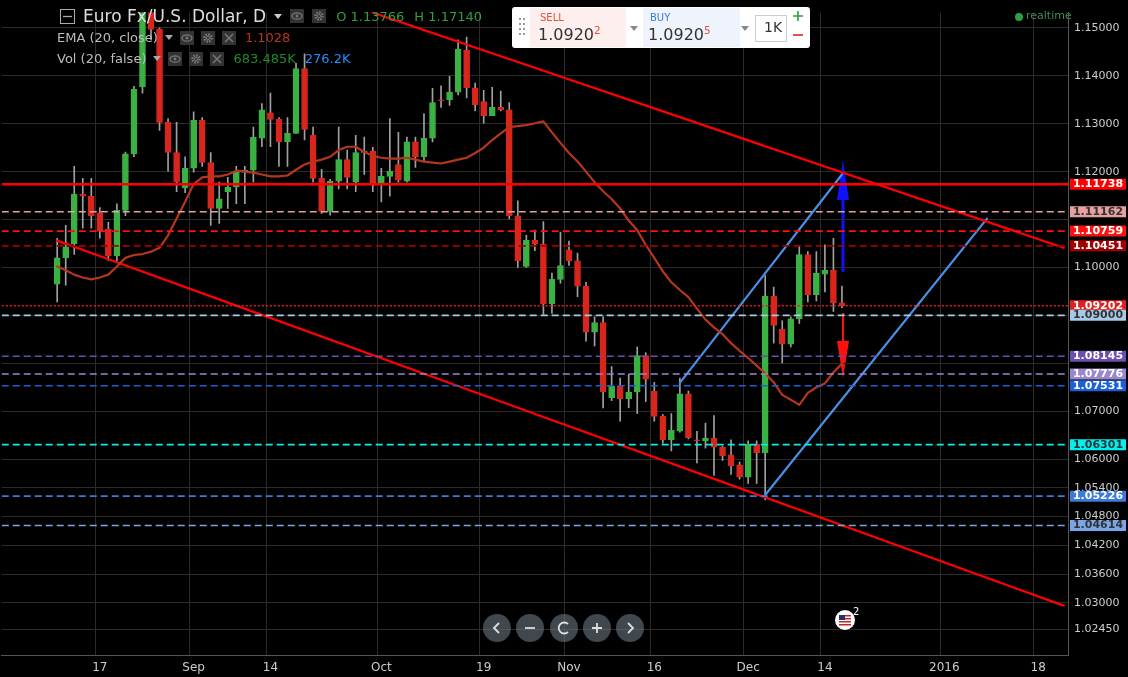 The height and width of the screenshot is (677, 1128). Describe the element at coordinates (1097, 458) in the screenshot. I see `y-tick-label: 1.06000` at that location.